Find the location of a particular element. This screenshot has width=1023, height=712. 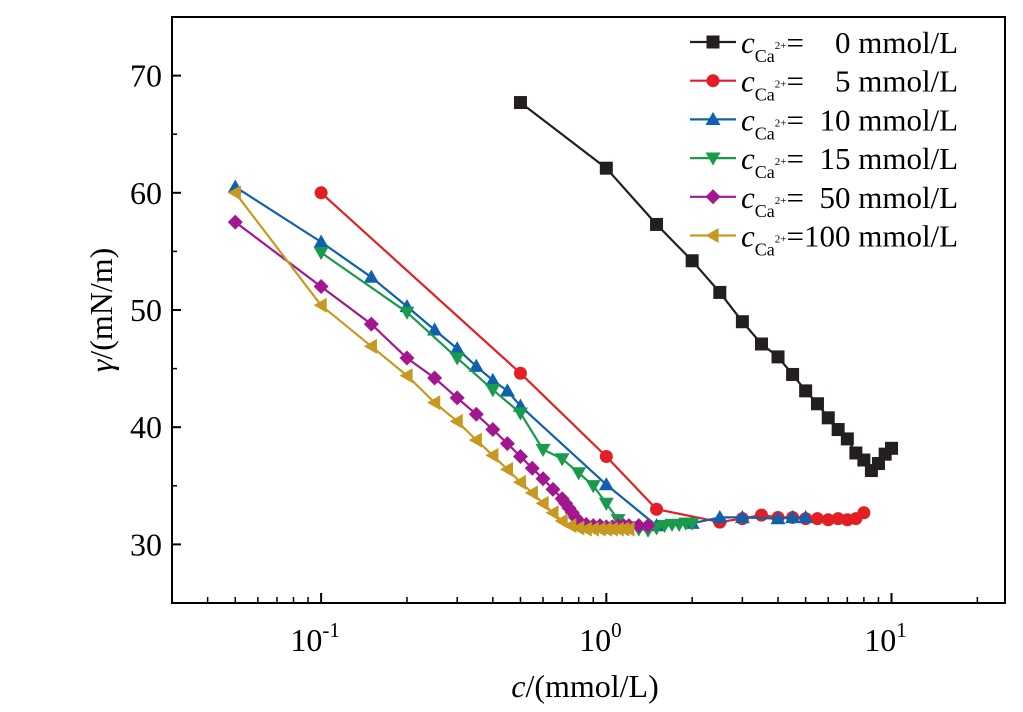

y-tick-label: 60 is located at coordinates (146, 193).